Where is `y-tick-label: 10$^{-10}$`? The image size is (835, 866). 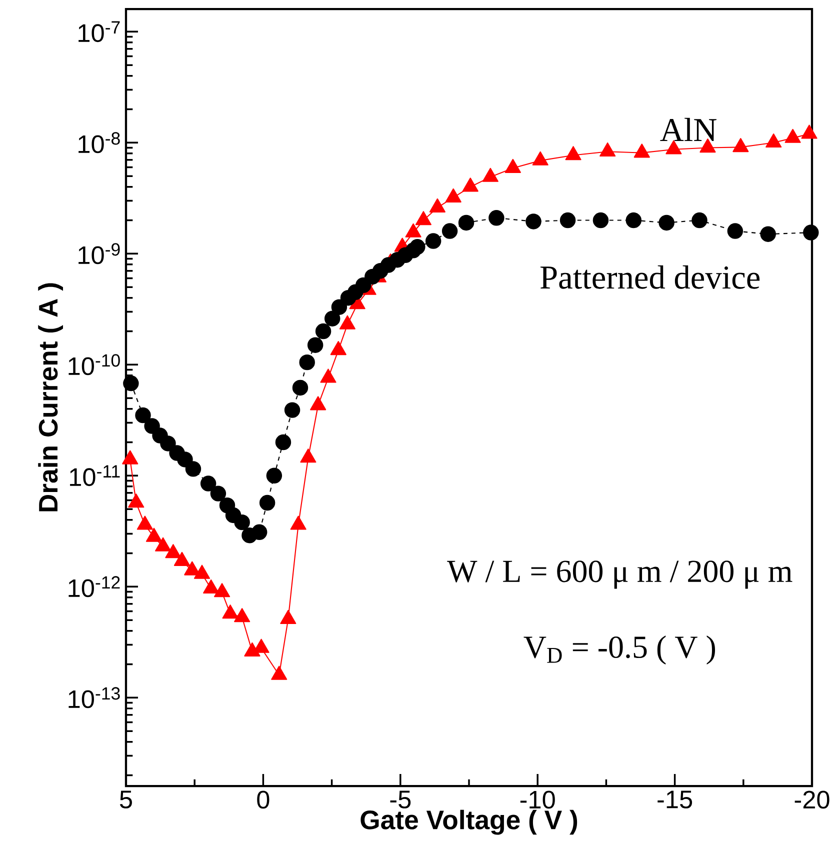 y-tick-label: 10$^{-10}$ is located at coordinates (94, 365).